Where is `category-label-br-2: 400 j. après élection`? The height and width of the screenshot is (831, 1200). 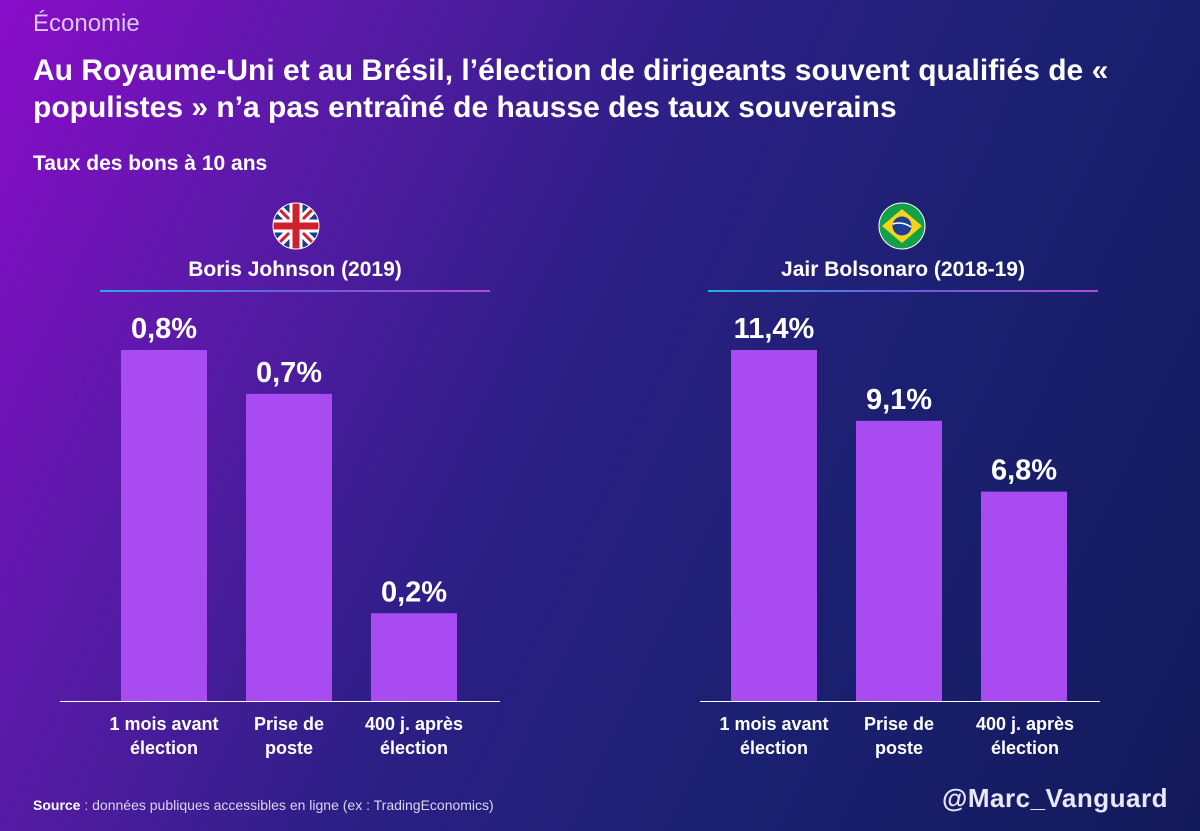
category-label-br-2: 400 j. après élection is located at coordinates (1025, 736).